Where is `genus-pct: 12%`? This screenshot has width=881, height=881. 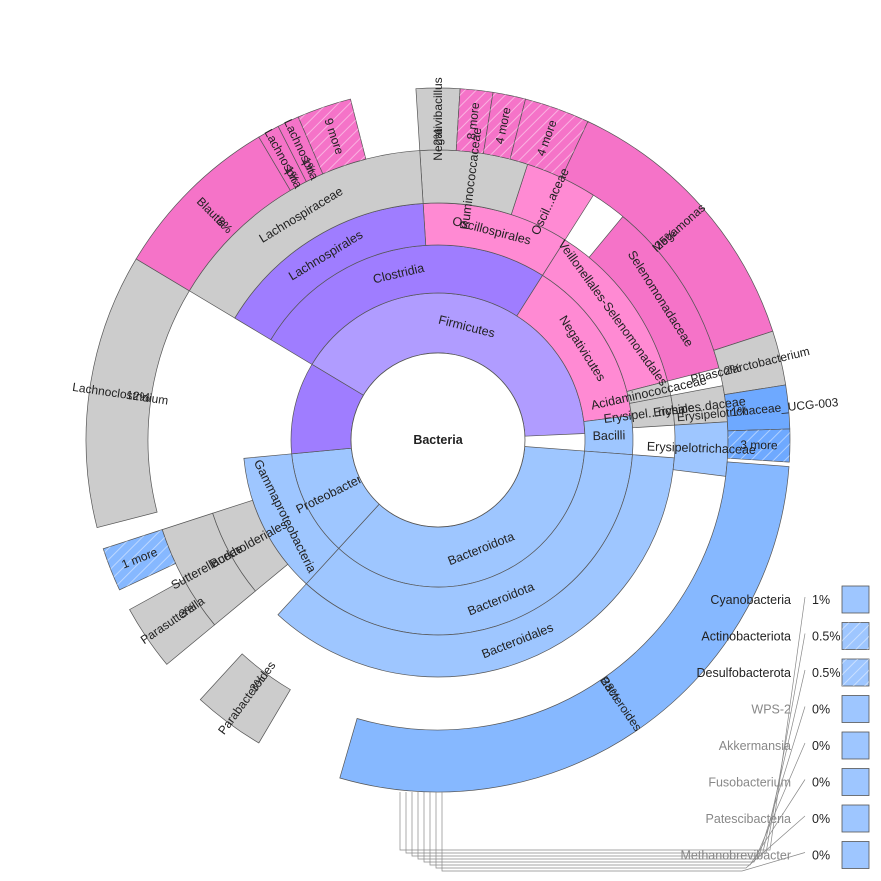 genus-pct: 12% is located at coordinates (138, 396).